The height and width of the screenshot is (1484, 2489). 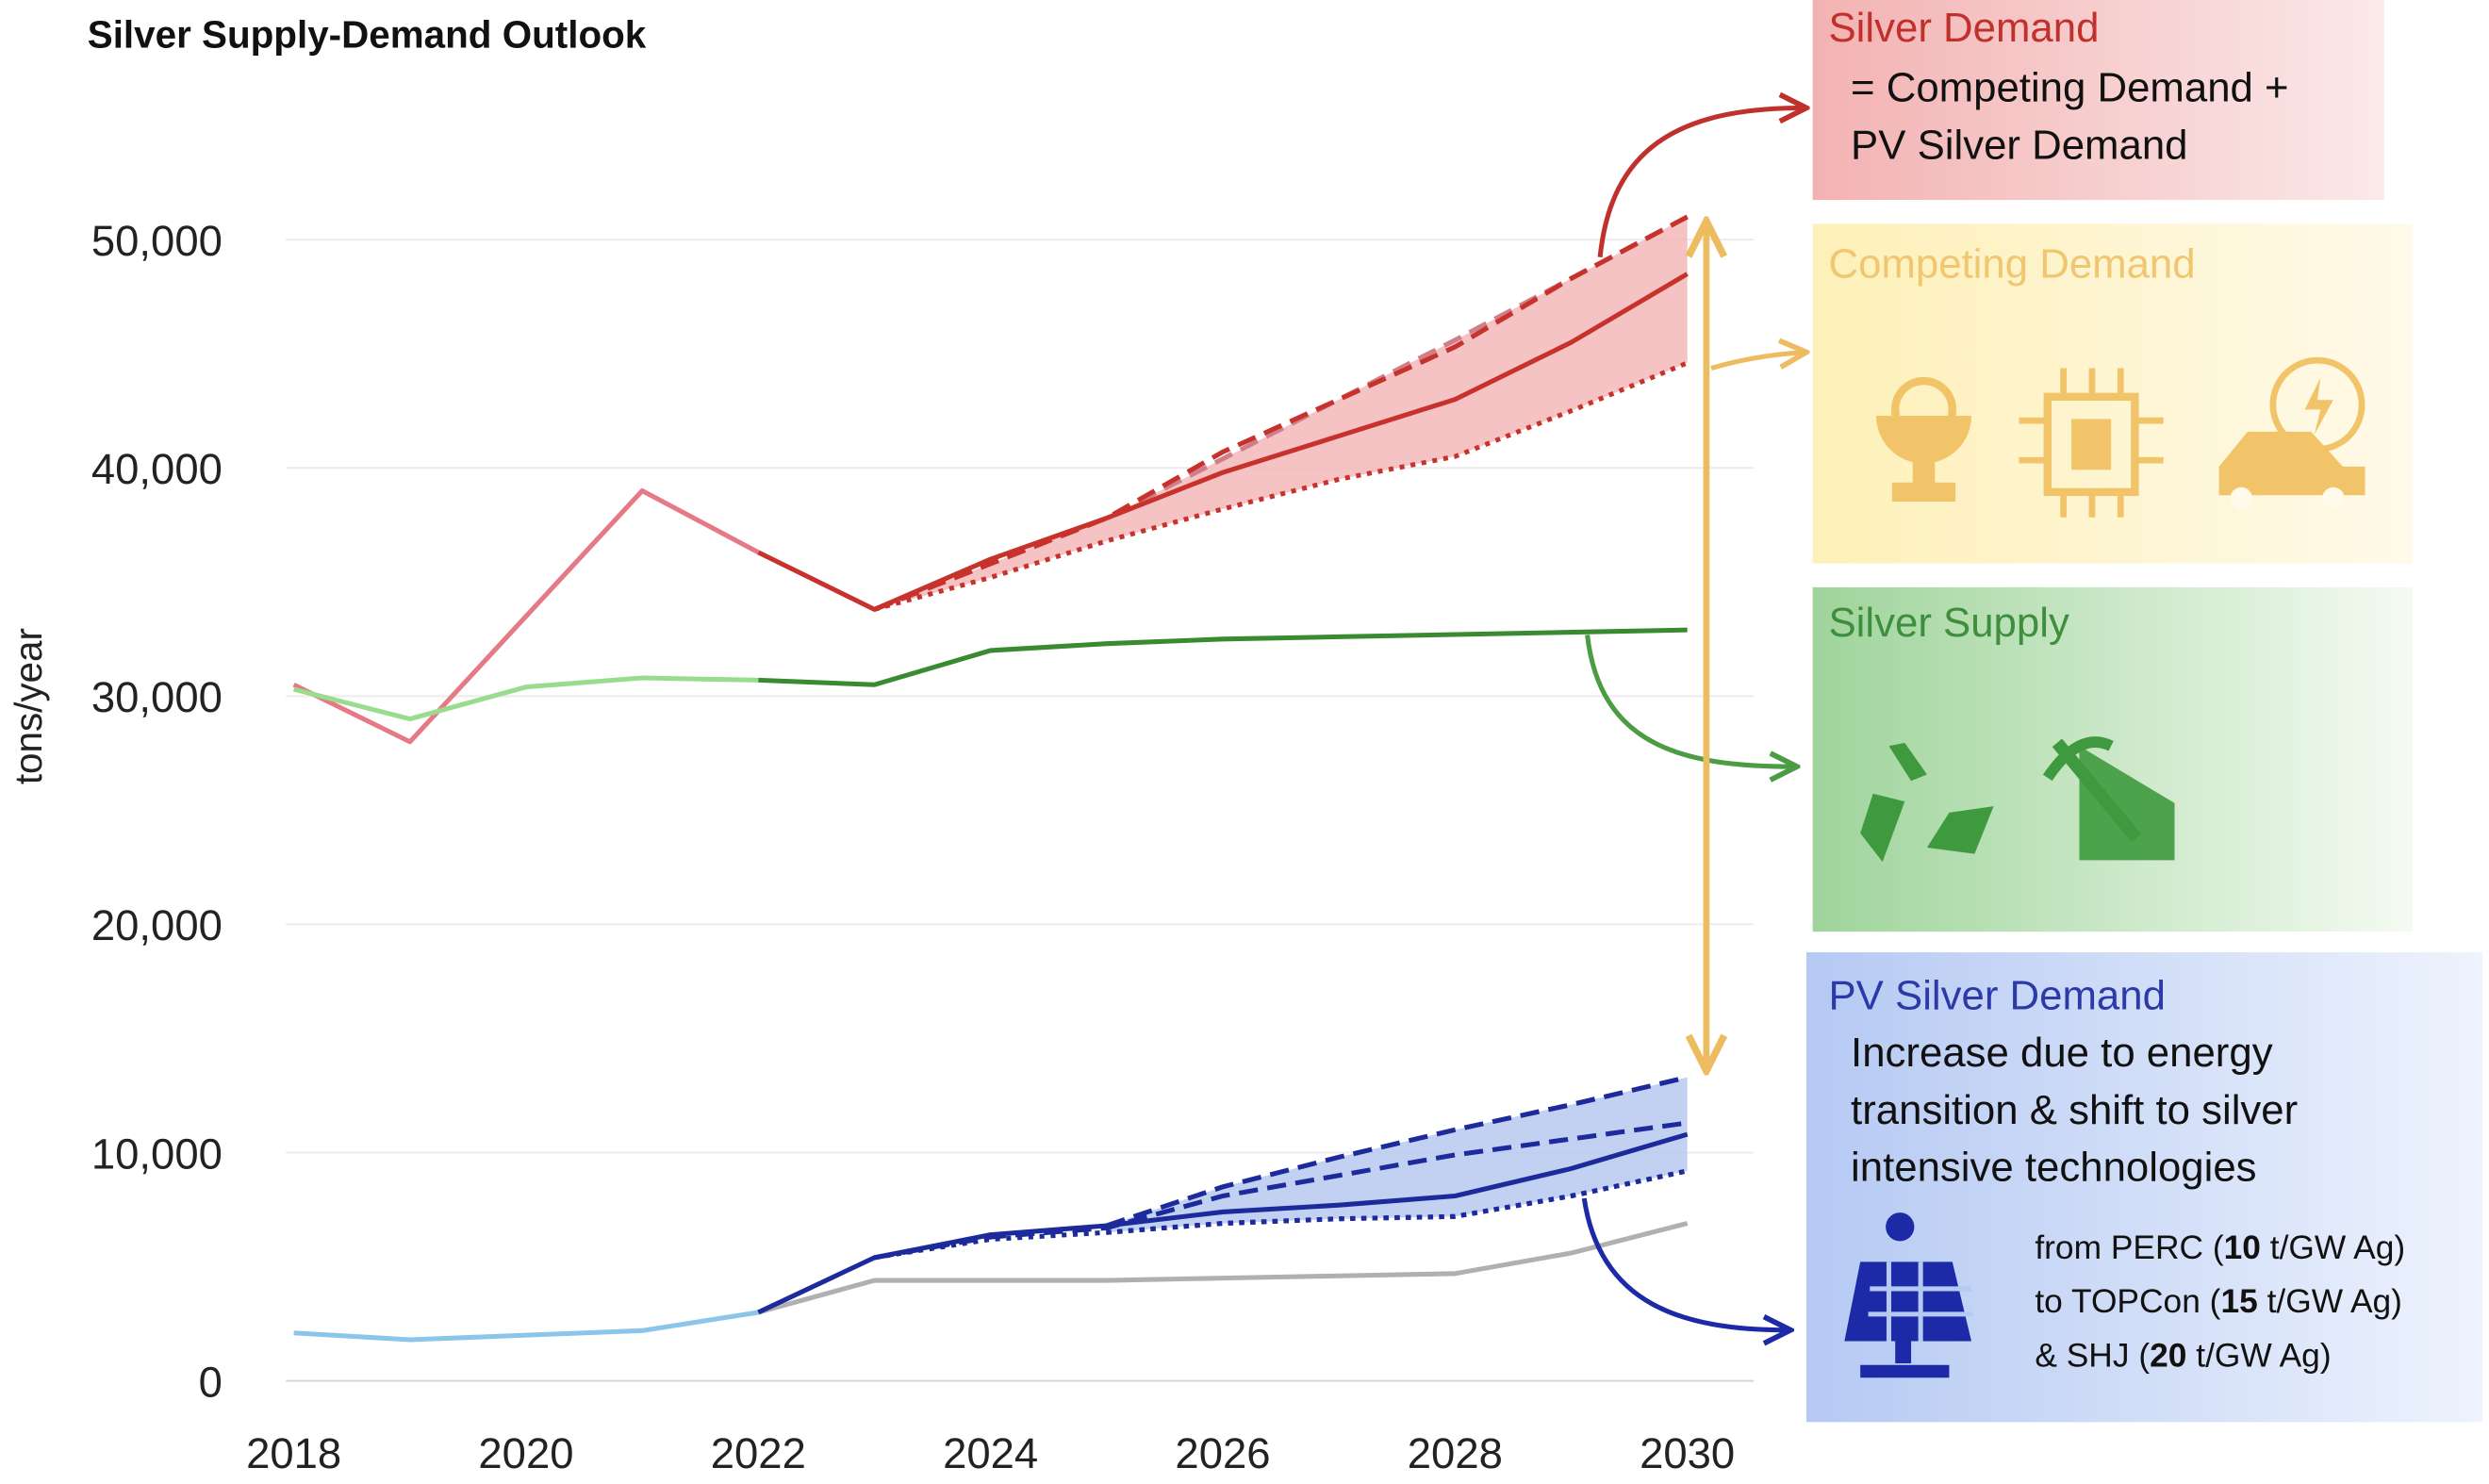 I want to click on tech-line: from PERC (10 t/GW Ag), so click(x=2220, y=1247).